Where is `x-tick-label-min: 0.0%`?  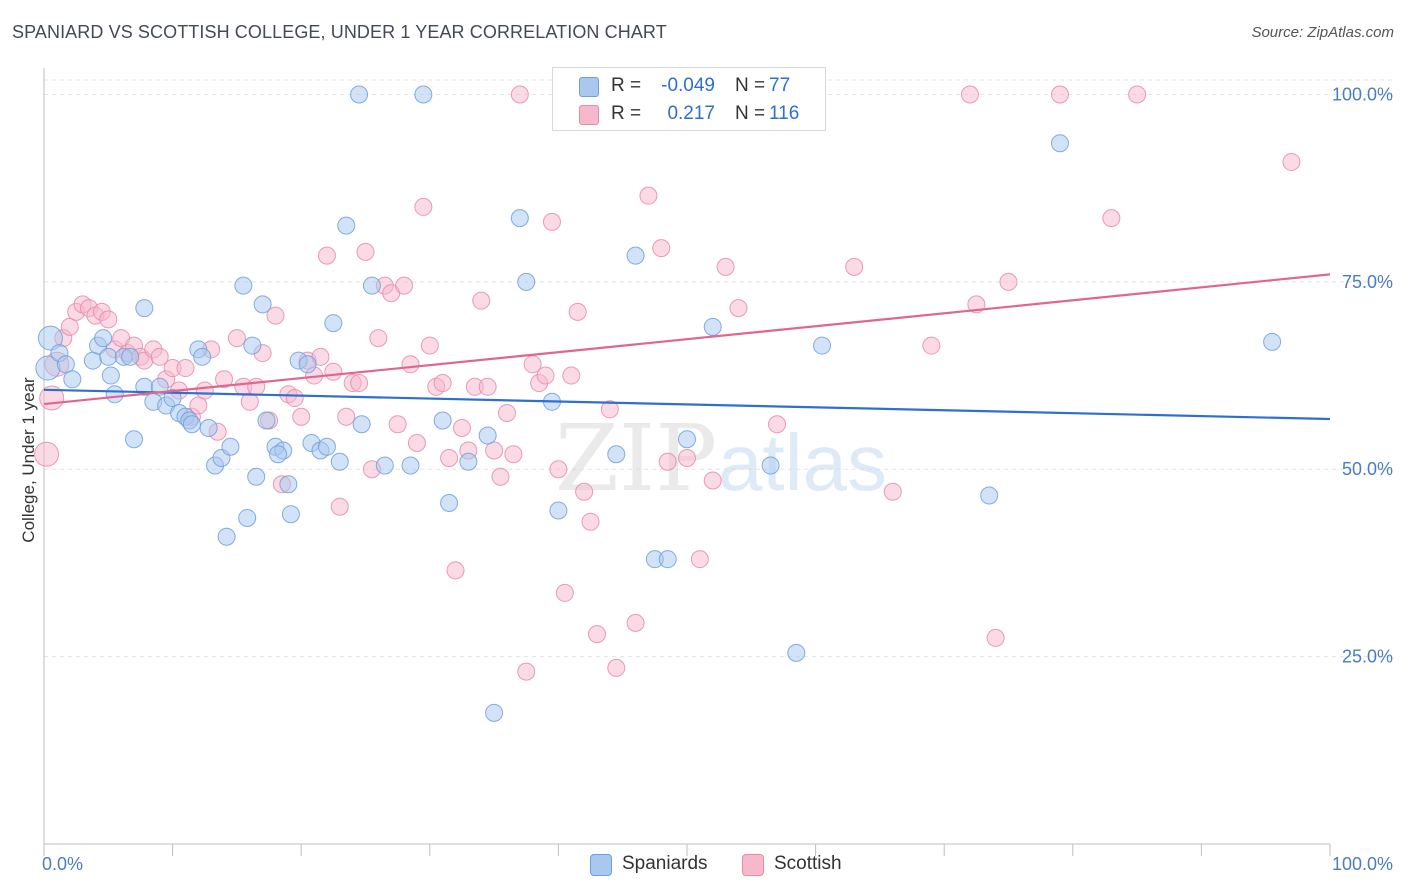 x-tick-label-min: 0.0% is located at coordinates (62, 864).